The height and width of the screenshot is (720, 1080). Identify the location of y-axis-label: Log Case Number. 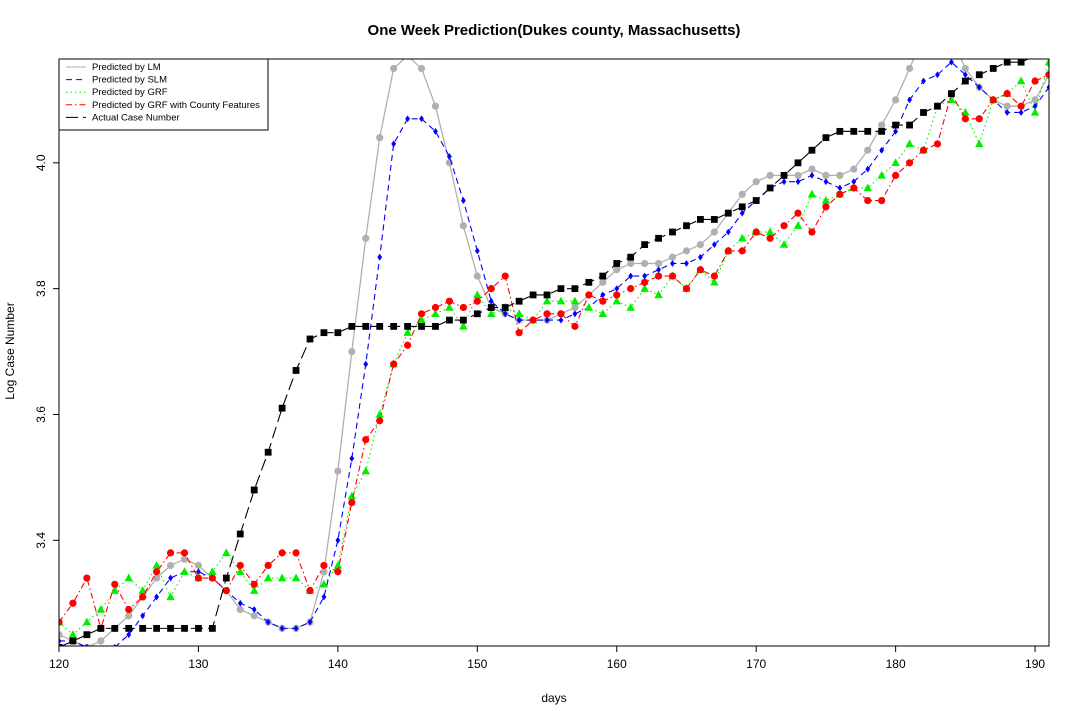
(10, 350).